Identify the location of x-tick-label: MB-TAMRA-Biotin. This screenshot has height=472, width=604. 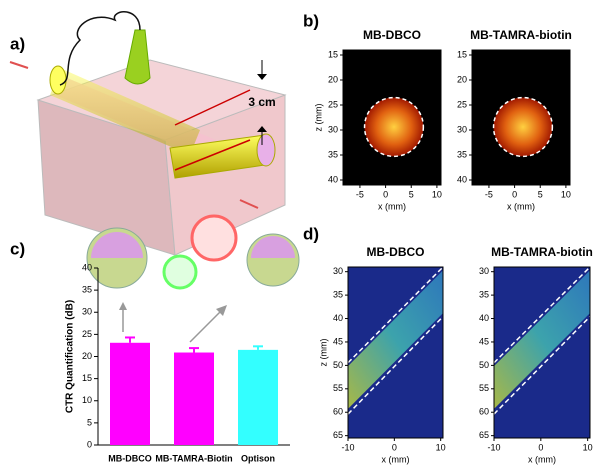
(193, 458).